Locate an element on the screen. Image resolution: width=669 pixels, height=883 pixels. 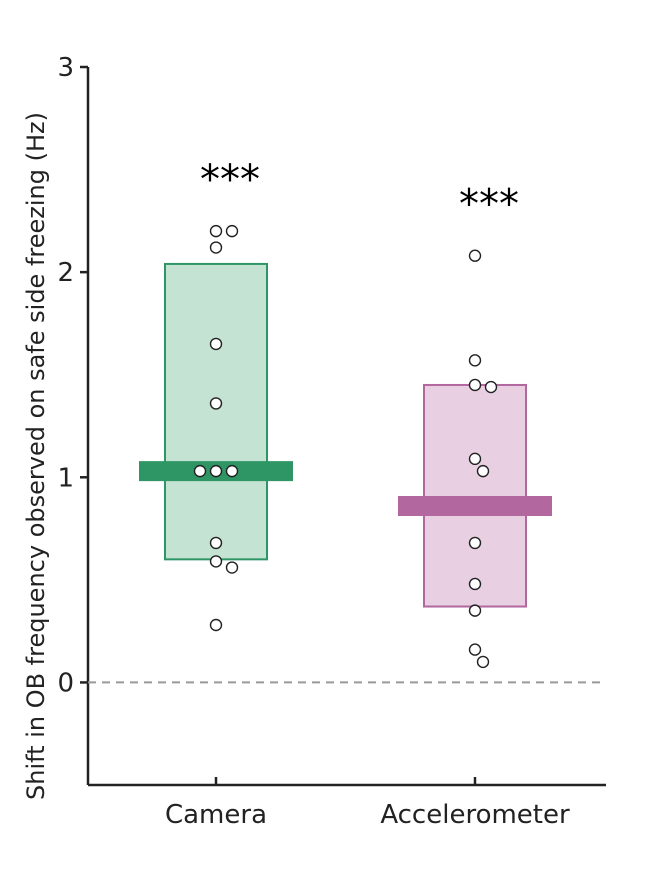
y-tick-label: 2 is located at coordinates (65, 273).